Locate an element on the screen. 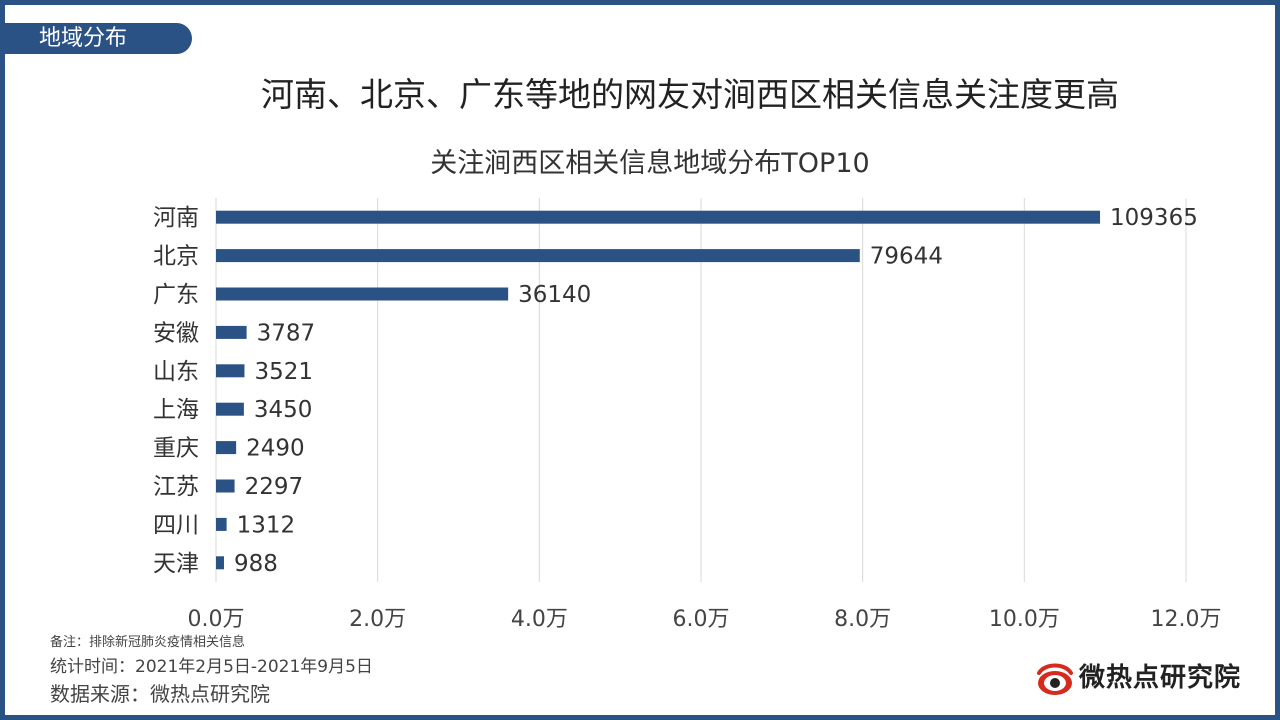  data-label: 2297 is located at coordinates (274, 487).